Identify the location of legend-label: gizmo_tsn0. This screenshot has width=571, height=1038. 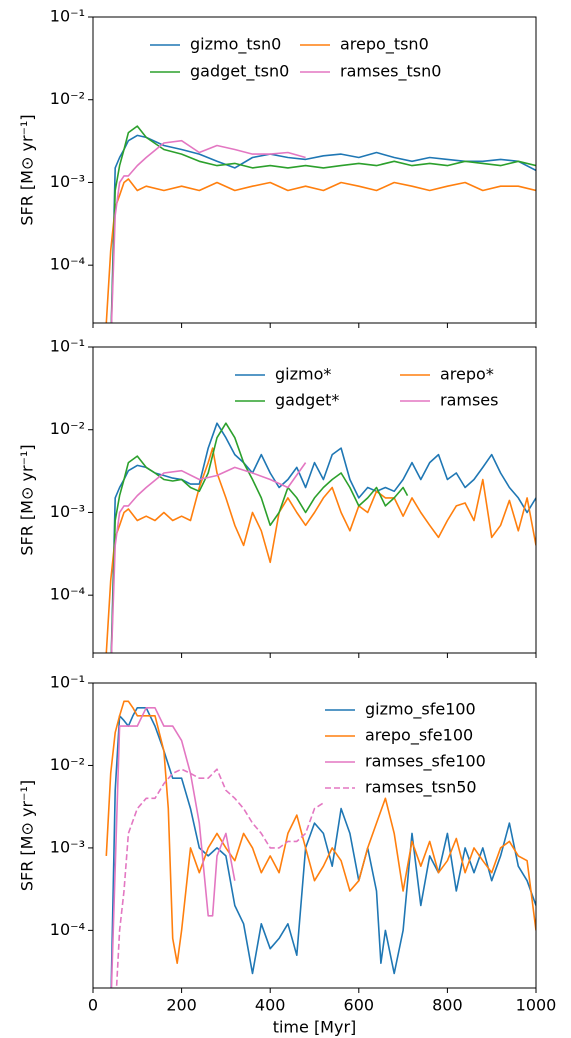
(235, 45).